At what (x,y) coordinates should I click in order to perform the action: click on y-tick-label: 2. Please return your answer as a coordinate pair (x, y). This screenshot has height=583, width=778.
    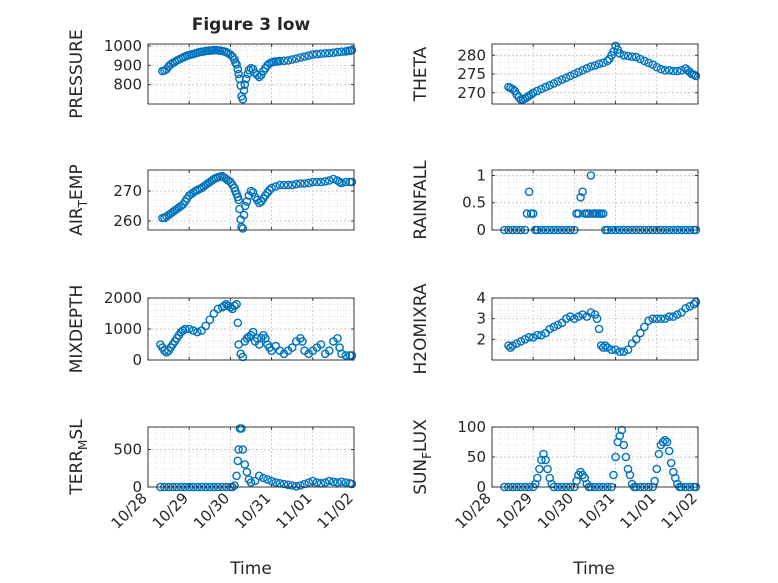
    Looking at the image, I should click on (481, 339).